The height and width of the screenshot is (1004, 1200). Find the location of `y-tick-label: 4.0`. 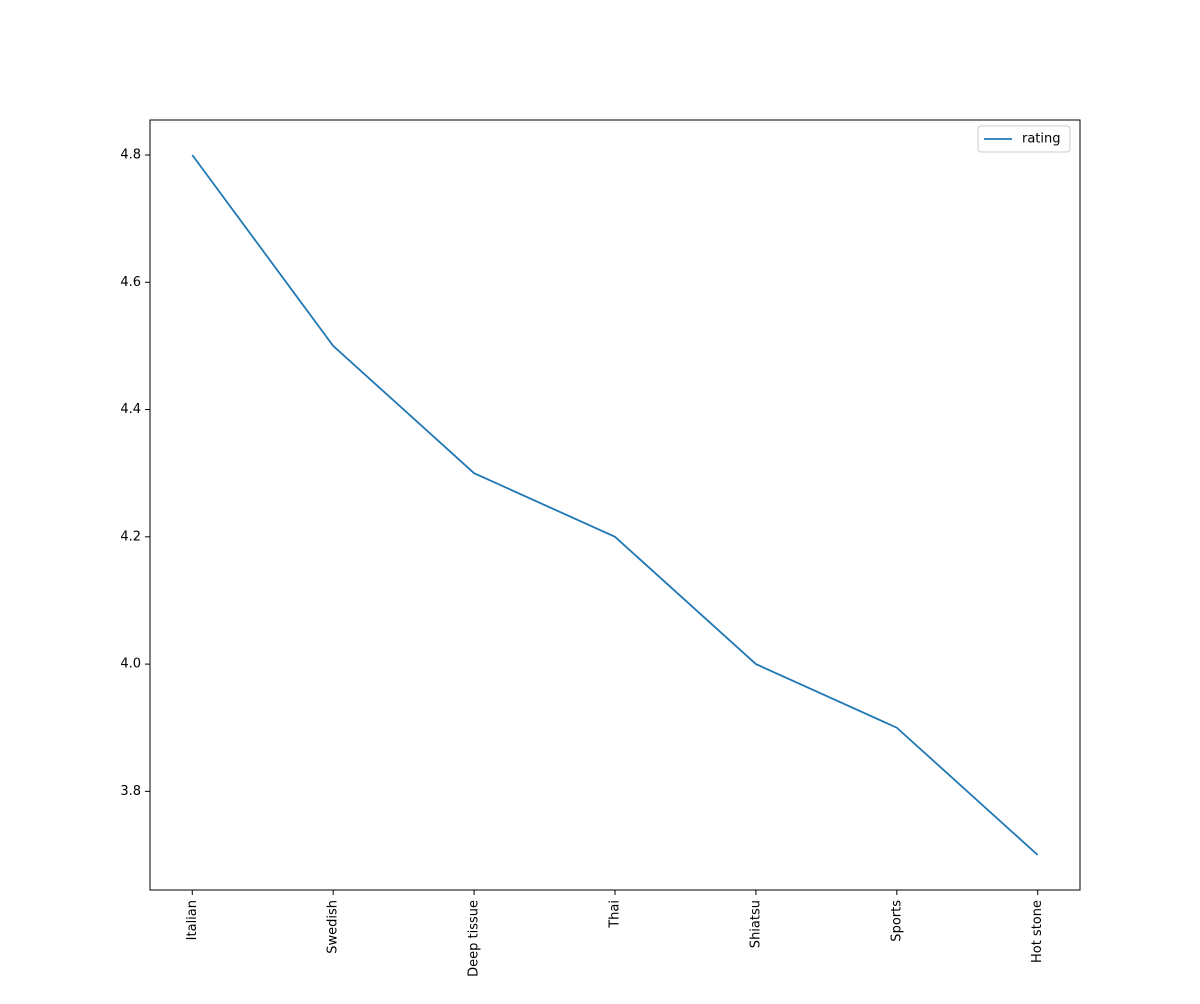

y-tick-label: 4.0 is located at coordinates (130, 664).